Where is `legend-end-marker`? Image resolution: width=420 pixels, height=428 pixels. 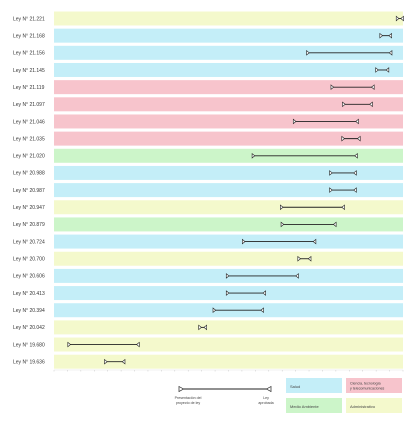 legend-end-marker is located at coordinates (268, 389).